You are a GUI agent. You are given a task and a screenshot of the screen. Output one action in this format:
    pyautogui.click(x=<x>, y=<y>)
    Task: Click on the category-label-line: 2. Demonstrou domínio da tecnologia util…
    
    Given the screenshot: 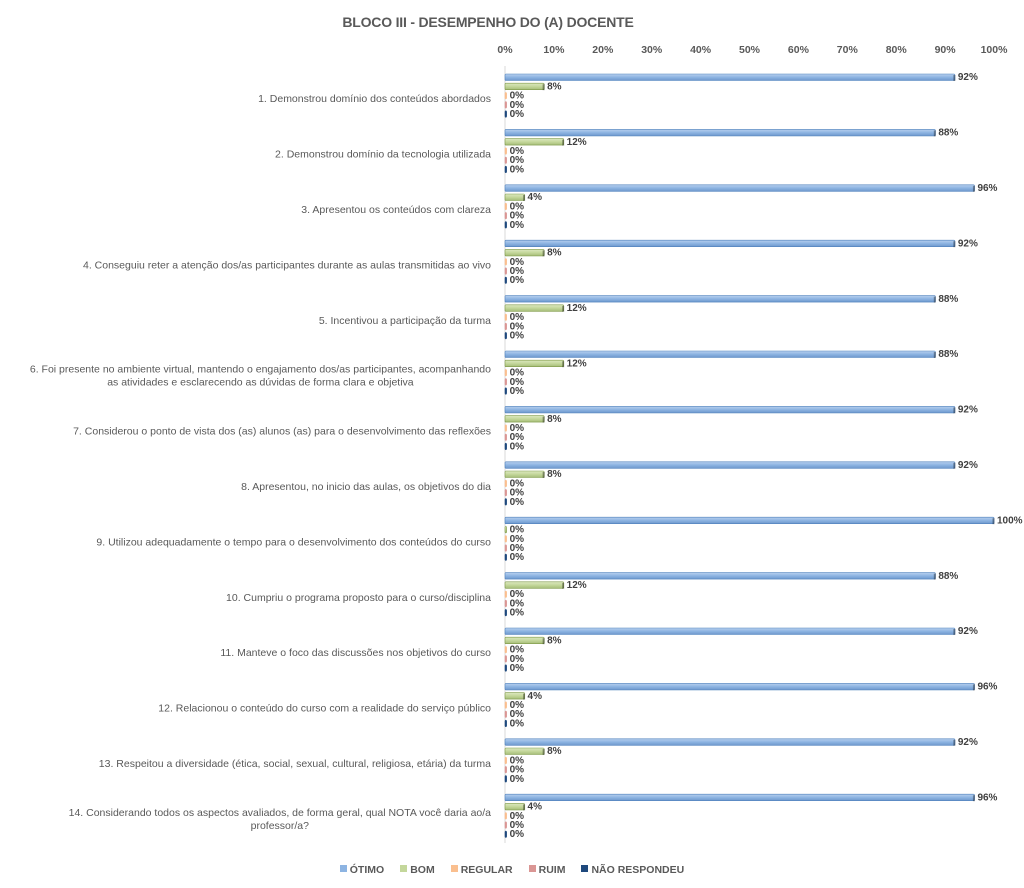 What is the action you would take?
    pyautogui.click(x=383, y=155)
    